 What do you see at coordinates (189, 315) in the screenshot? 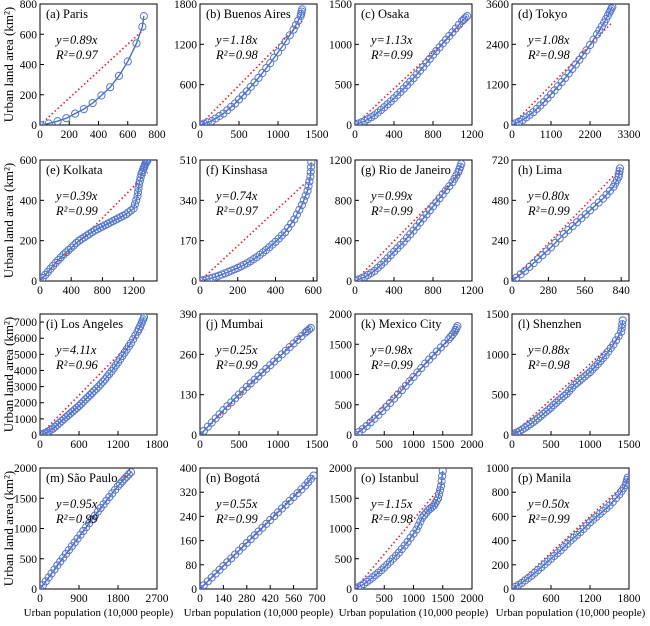
I see `y-tick-label: 390` at bounding box center [189, 315].